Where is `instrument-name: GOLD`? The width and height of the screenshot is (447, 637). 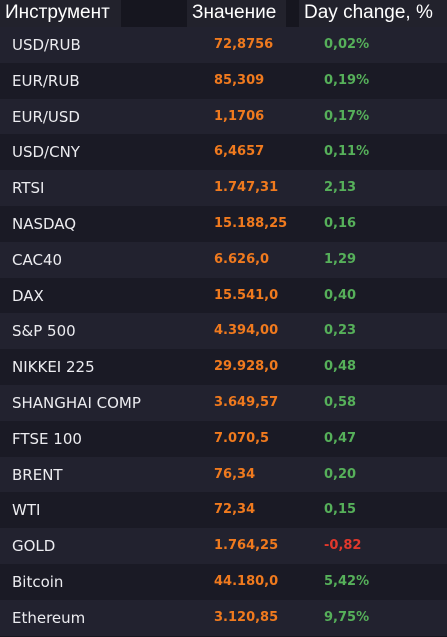 instrument-name: GOLD is located at coordinates (34, 546).